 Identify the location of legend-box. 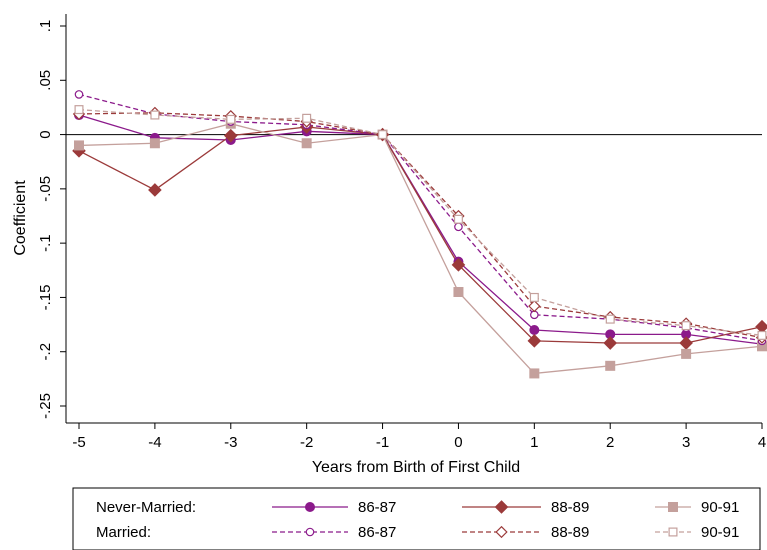
(416, 518).